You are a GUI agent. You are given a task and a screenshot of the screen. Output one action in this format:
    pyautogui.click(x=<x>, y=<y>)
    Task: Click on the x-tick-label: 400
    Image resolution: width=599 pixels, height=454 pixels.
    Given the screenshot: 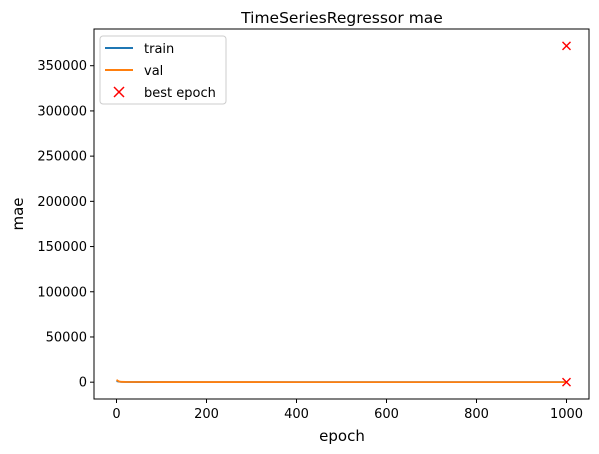 What is the action you would take?
    pyautogui.click(x=296, y=414)
    